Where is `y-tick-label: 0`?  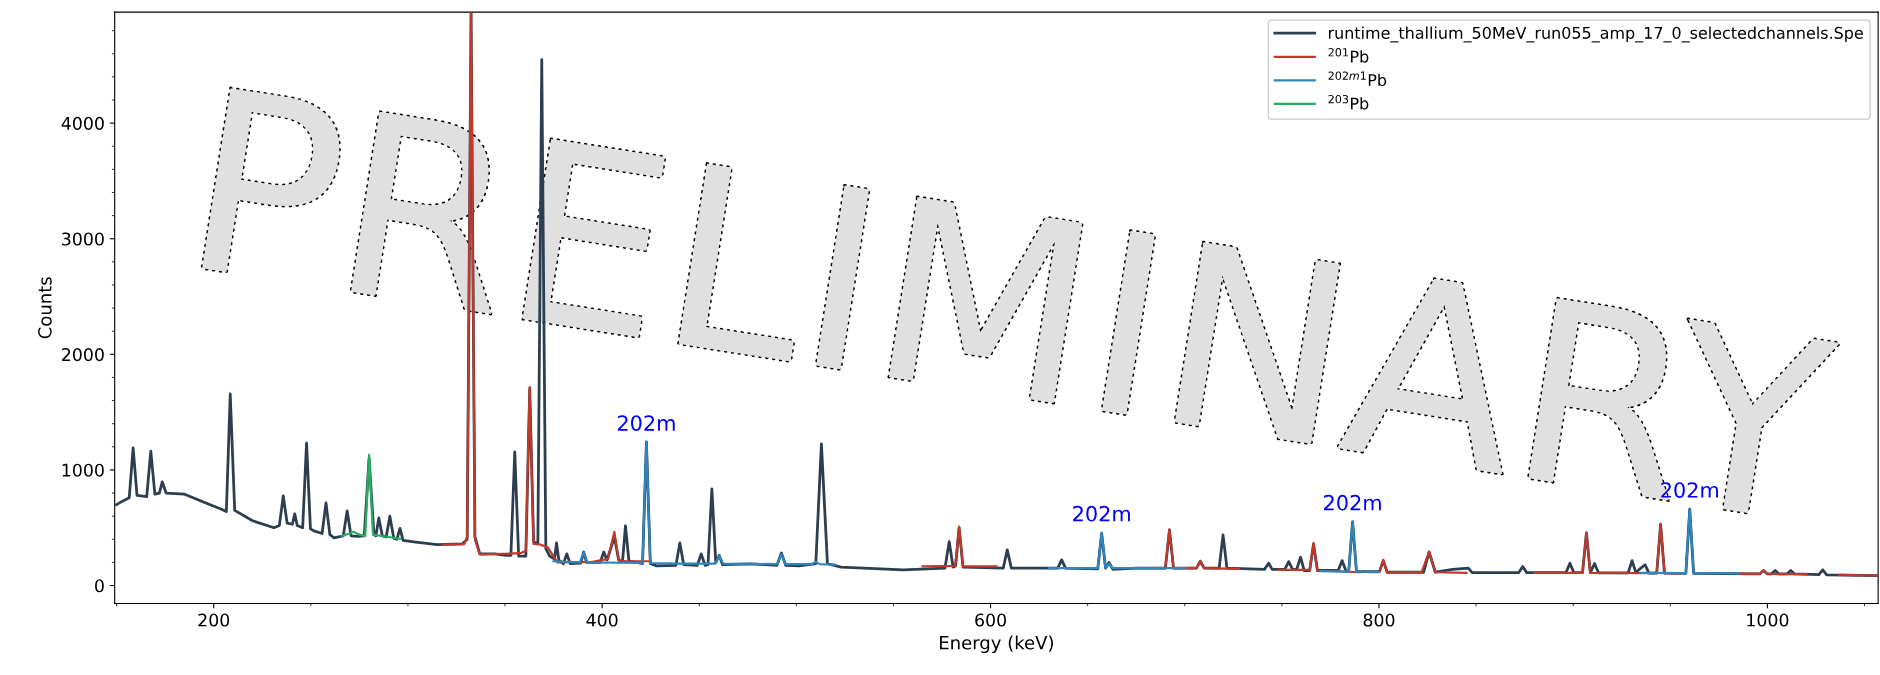 y-tick-label: 0 is located at coordinates (99, 586).